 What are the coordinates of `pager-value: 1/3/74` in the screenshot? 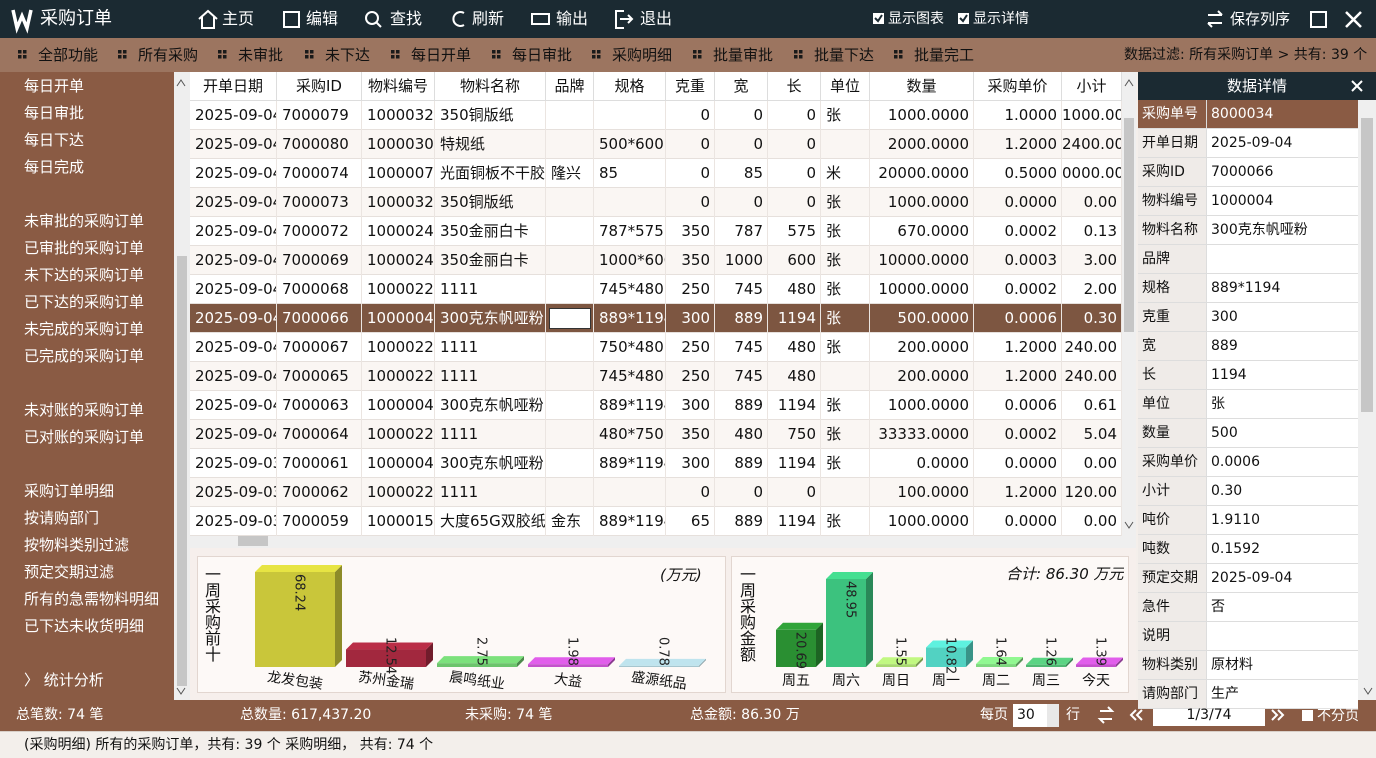 It's located at (1209, 715).